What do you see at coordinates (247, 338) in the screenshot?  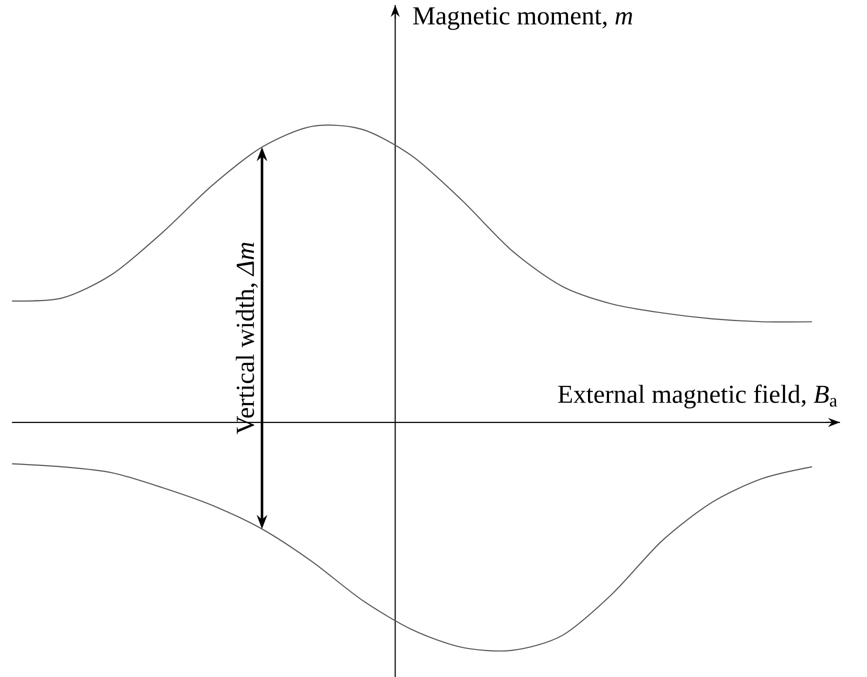 I see `annotation: Vertical width, Δm` at bounding box center [247, 338].